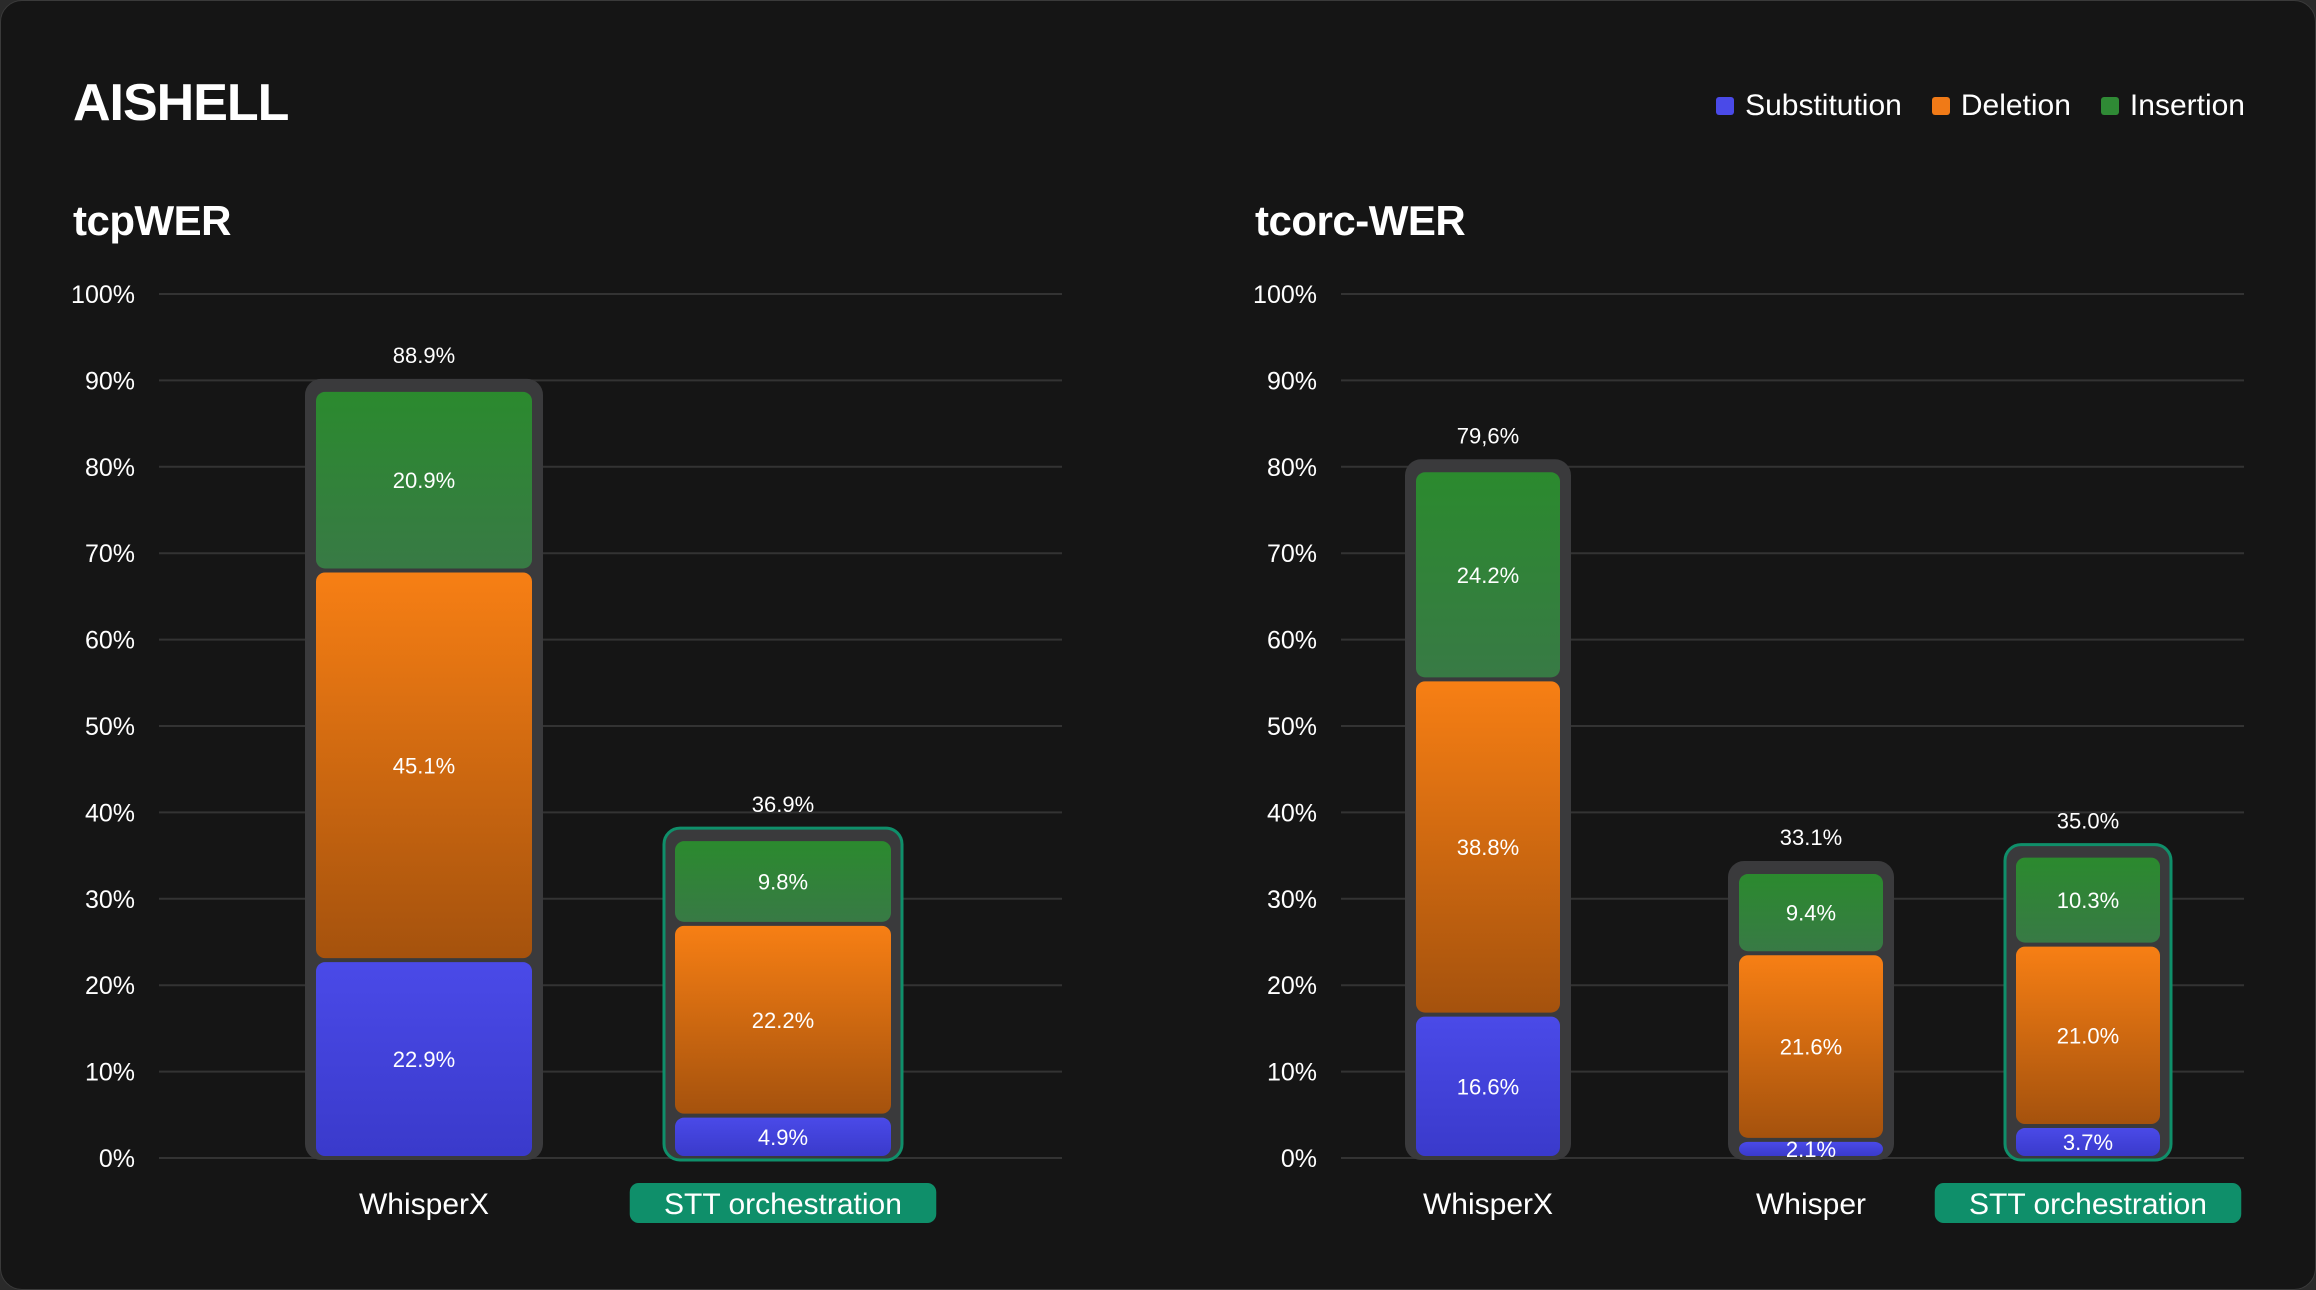  I want to click on legend-item-insertion: Insertion, so click(2172, 106).